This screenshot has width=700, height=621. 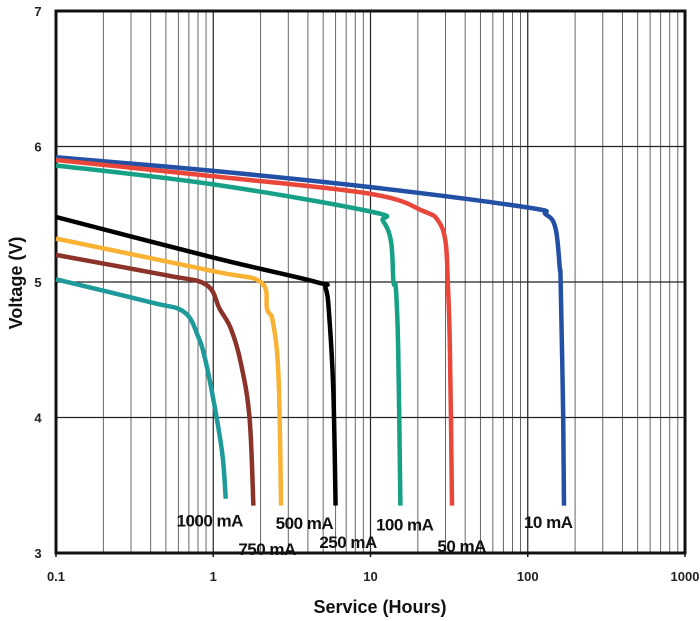 What do you see at coordinates (379, 607) in the screenshot?
I see `x-axis-title: Service (Hours)` at bounding box center [379, 607].